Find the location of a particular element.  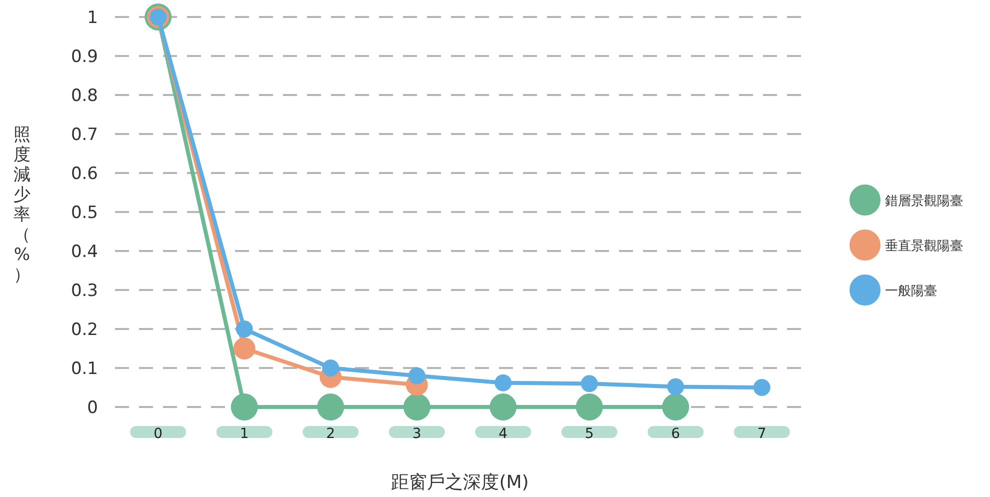

x-tick-label: 4 is located at coordinates (503, 434).